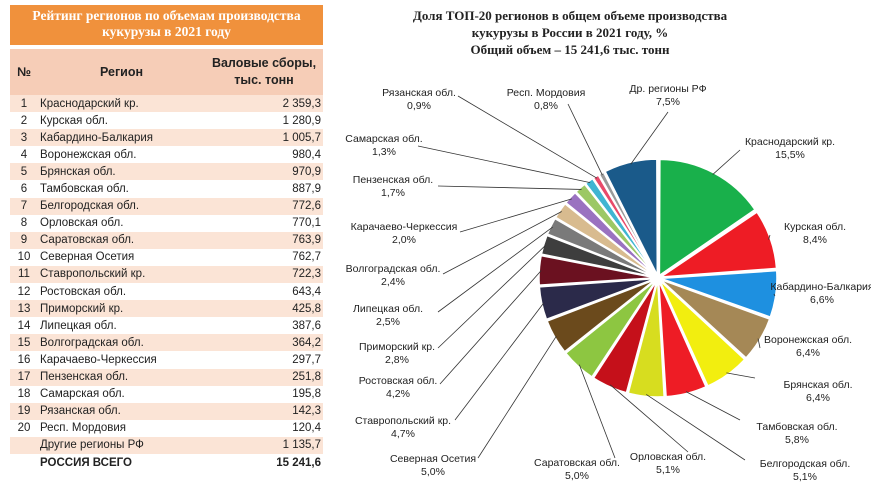  Describe the element at coordinates (90, 206) in the screenshot. I see `row-region: Белгородская обл.` at that location.